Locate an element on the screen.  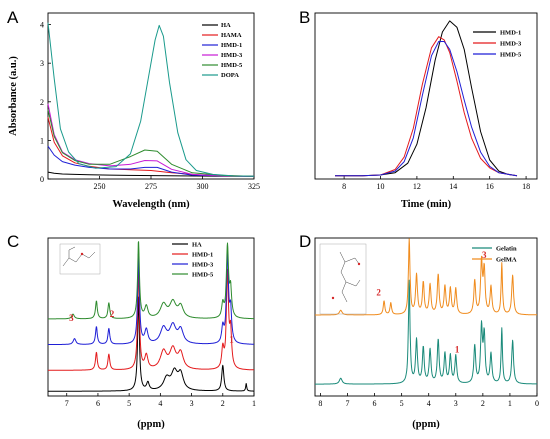
legend-label-dopa: DOPA is located at coordinates (230, 75).